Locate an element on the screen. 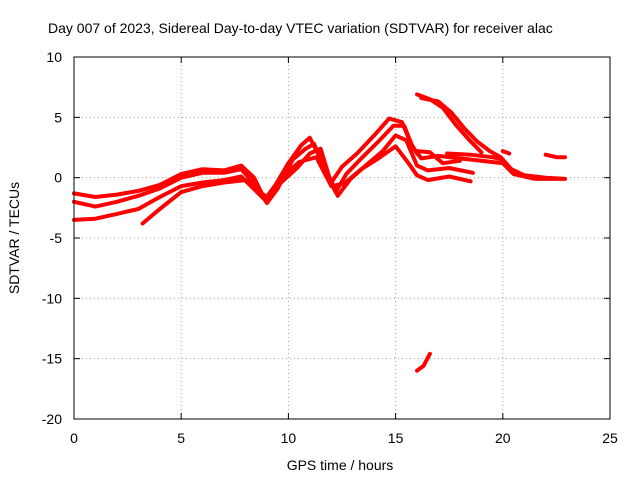 The image size is (640, 480). y-tick-label: -10 is located at coordinates (52, 298).